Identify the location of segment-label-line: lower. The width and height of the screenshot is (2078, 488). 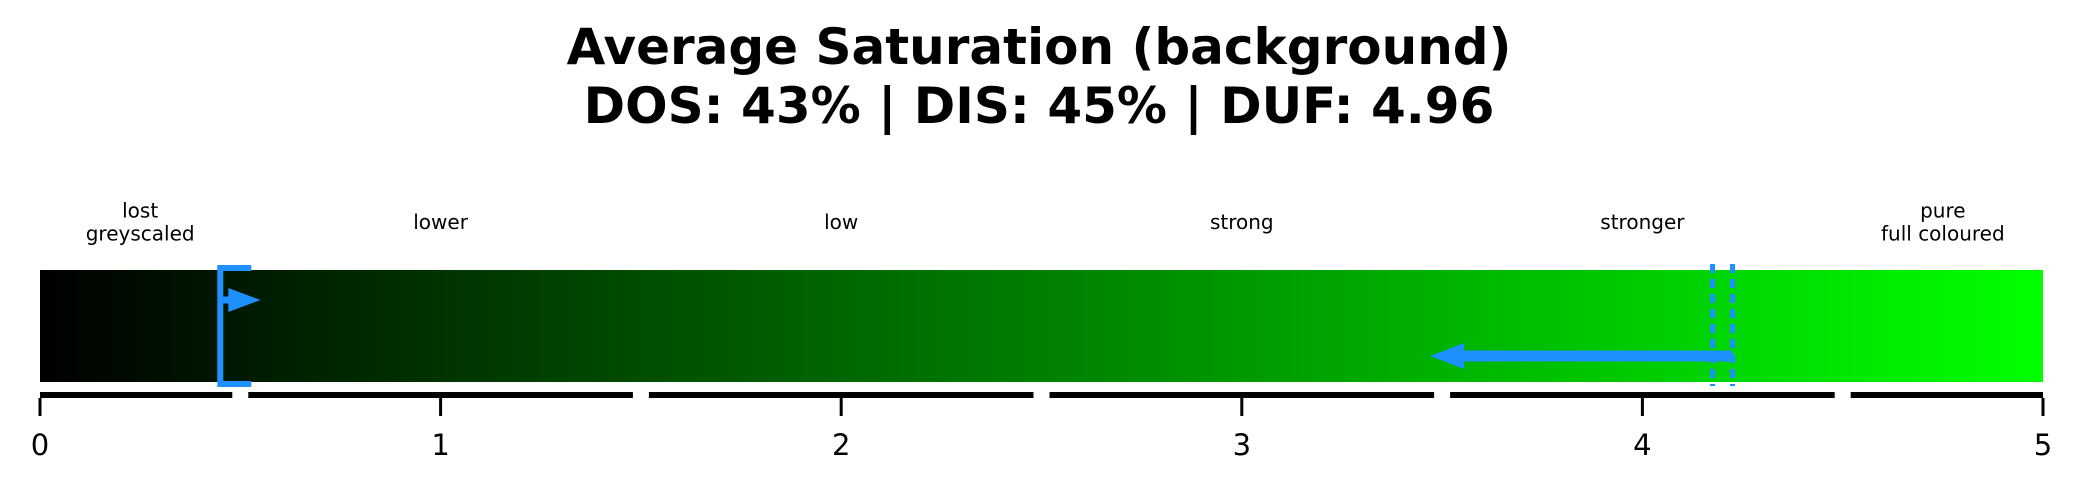
(440, 222).